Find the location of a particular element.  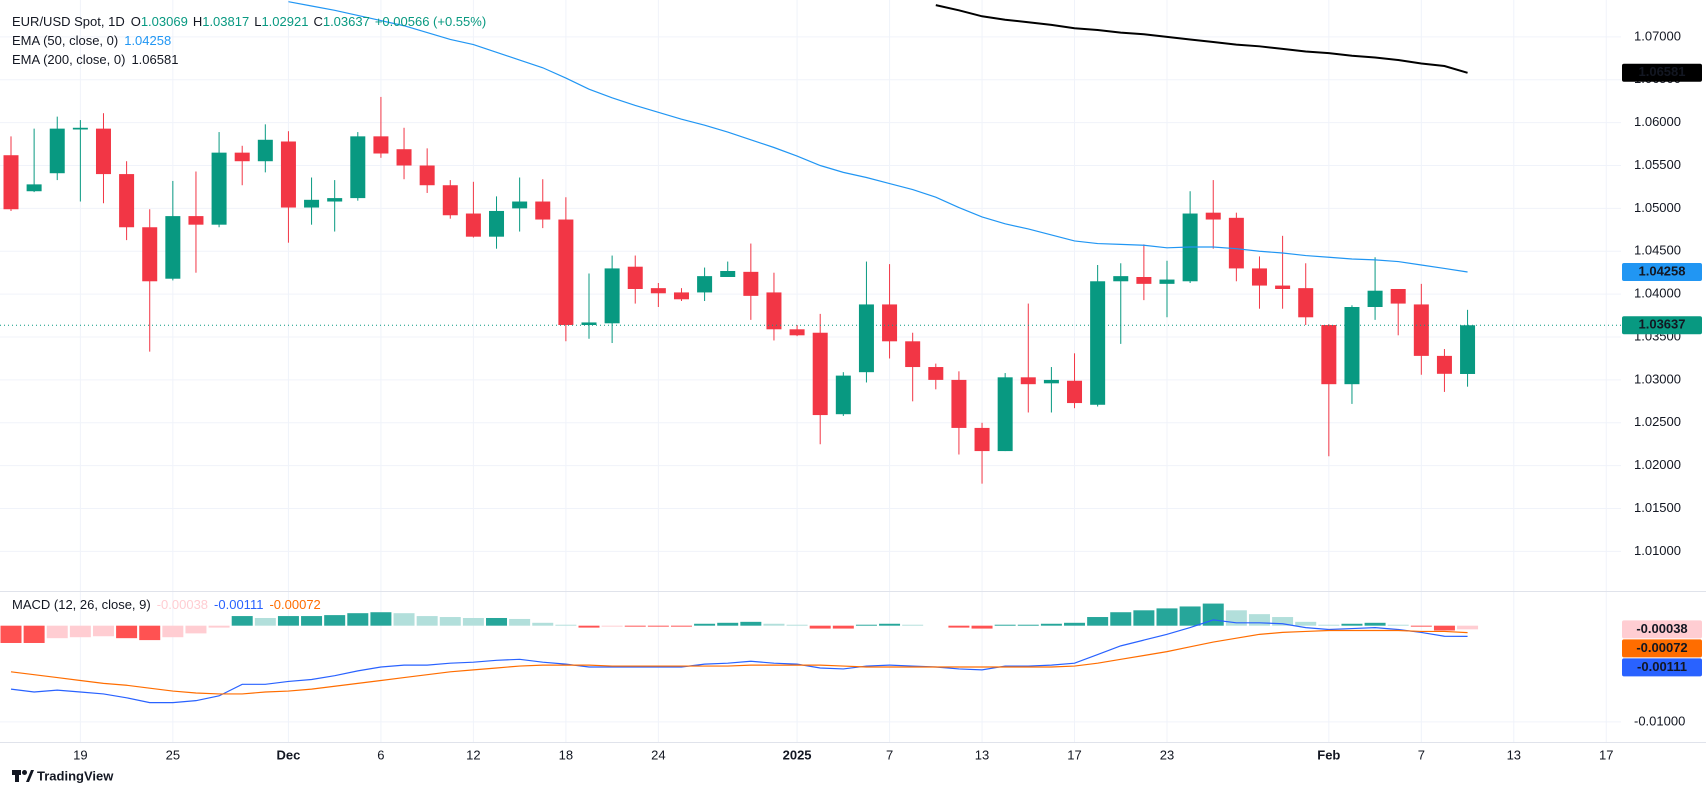

ema-legend: EMA (200, close, 0) 1.06581 is located at coordinates (95, 59).